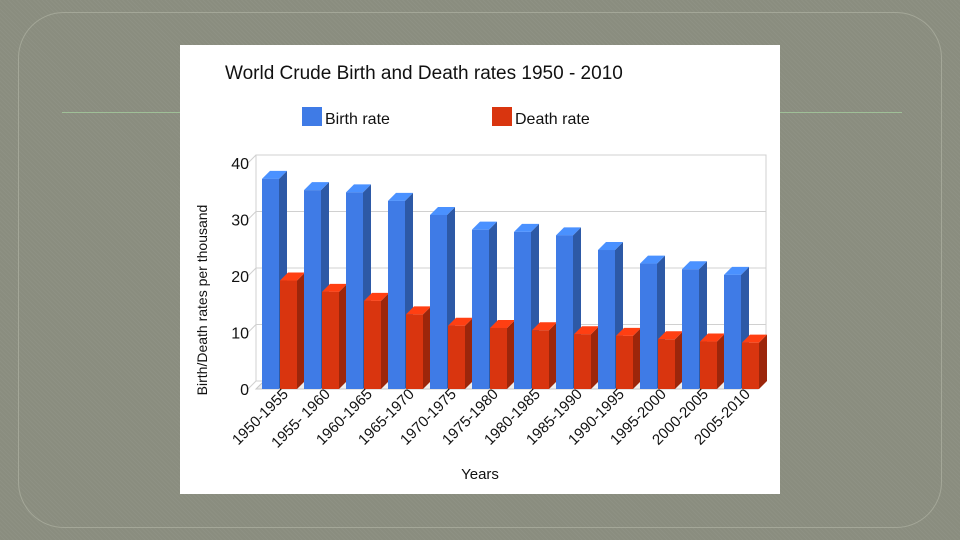 Image resolution: width=960 pixels, height=540 pixels. What do you see at coordinates (202, 300) in the screenshot?
I see `y-axis-label: Birth/Death rates per thousand` at bounding box center [202, 300].